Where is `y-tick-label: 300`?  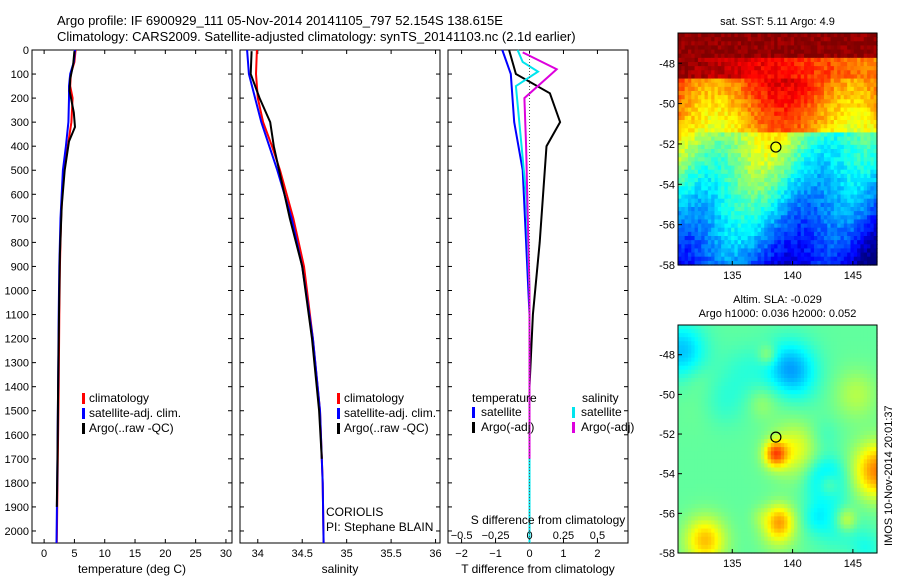 y-tick-label: 300 is located at coordinates (20, 123).